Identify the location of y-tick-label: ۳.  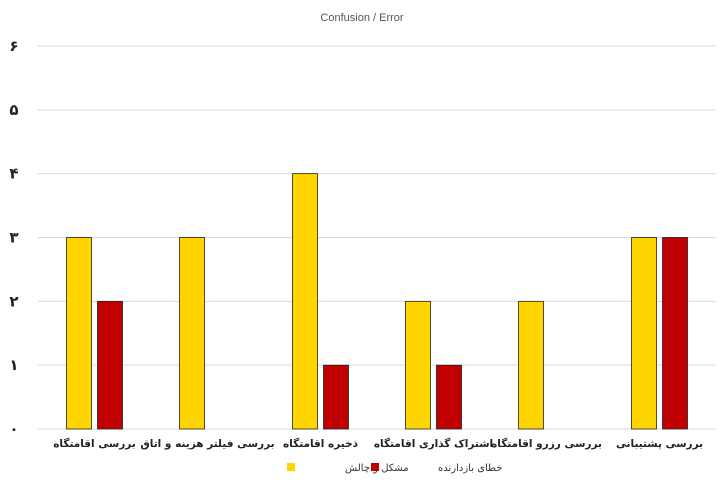
(13, 238).